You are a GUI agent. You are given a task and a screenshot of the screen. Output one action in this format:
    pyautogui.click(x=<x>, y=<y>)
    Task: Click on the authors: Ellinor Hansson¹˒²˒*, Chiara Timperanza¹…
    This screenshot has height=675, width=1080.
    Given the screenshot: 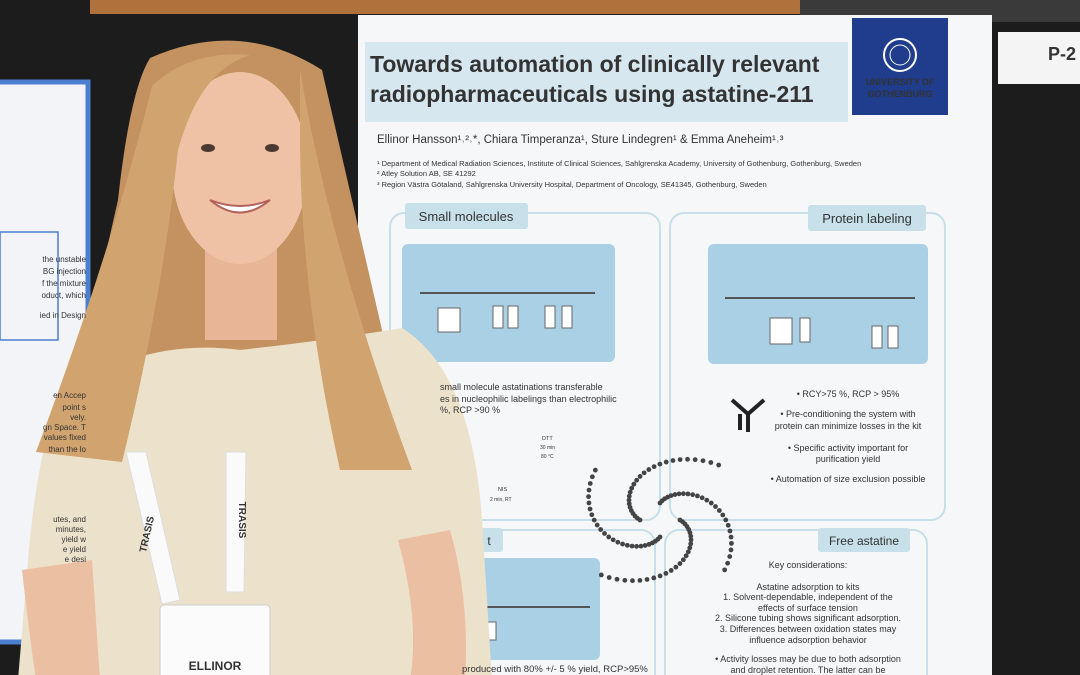 What is the action you would take?
    pyautogui.click(x=580, y=140)
    